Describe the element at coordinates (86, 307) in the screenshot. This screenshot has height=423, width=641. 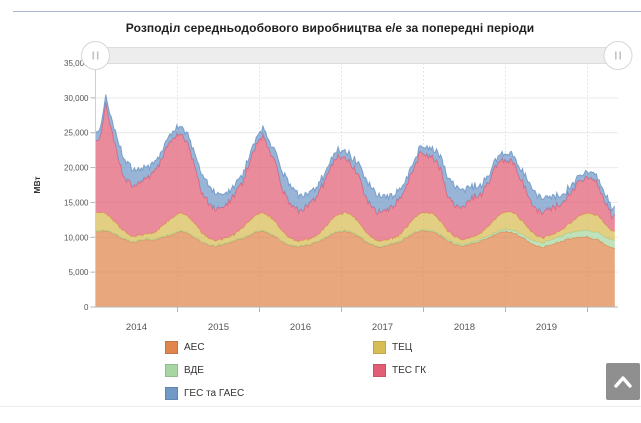
I see `y-axis-label: 0` at that location.